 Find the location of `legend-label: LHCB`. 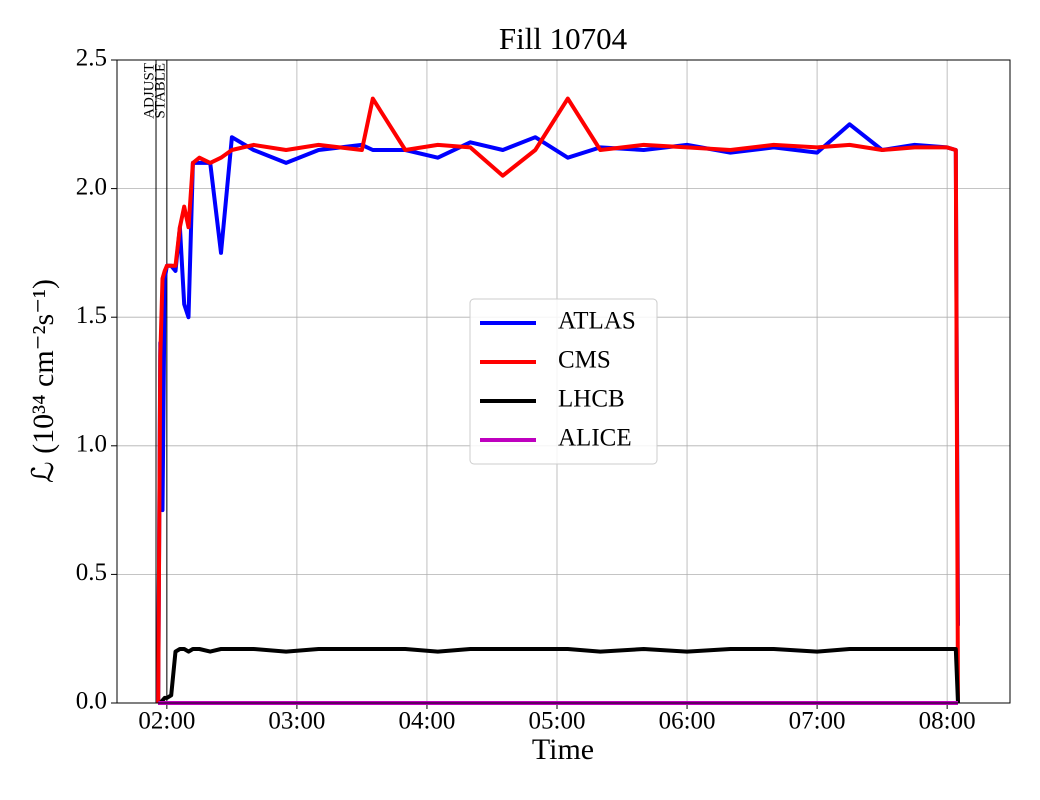

legend-label: LHCB is located at coordinates (591, 399).